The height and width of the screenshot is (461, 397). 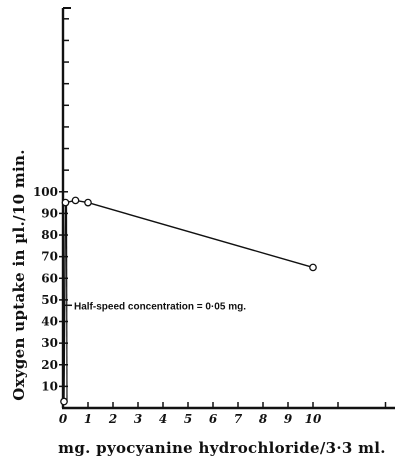 I want to click on x-tick-label: 4, so click(x=163, y=419).